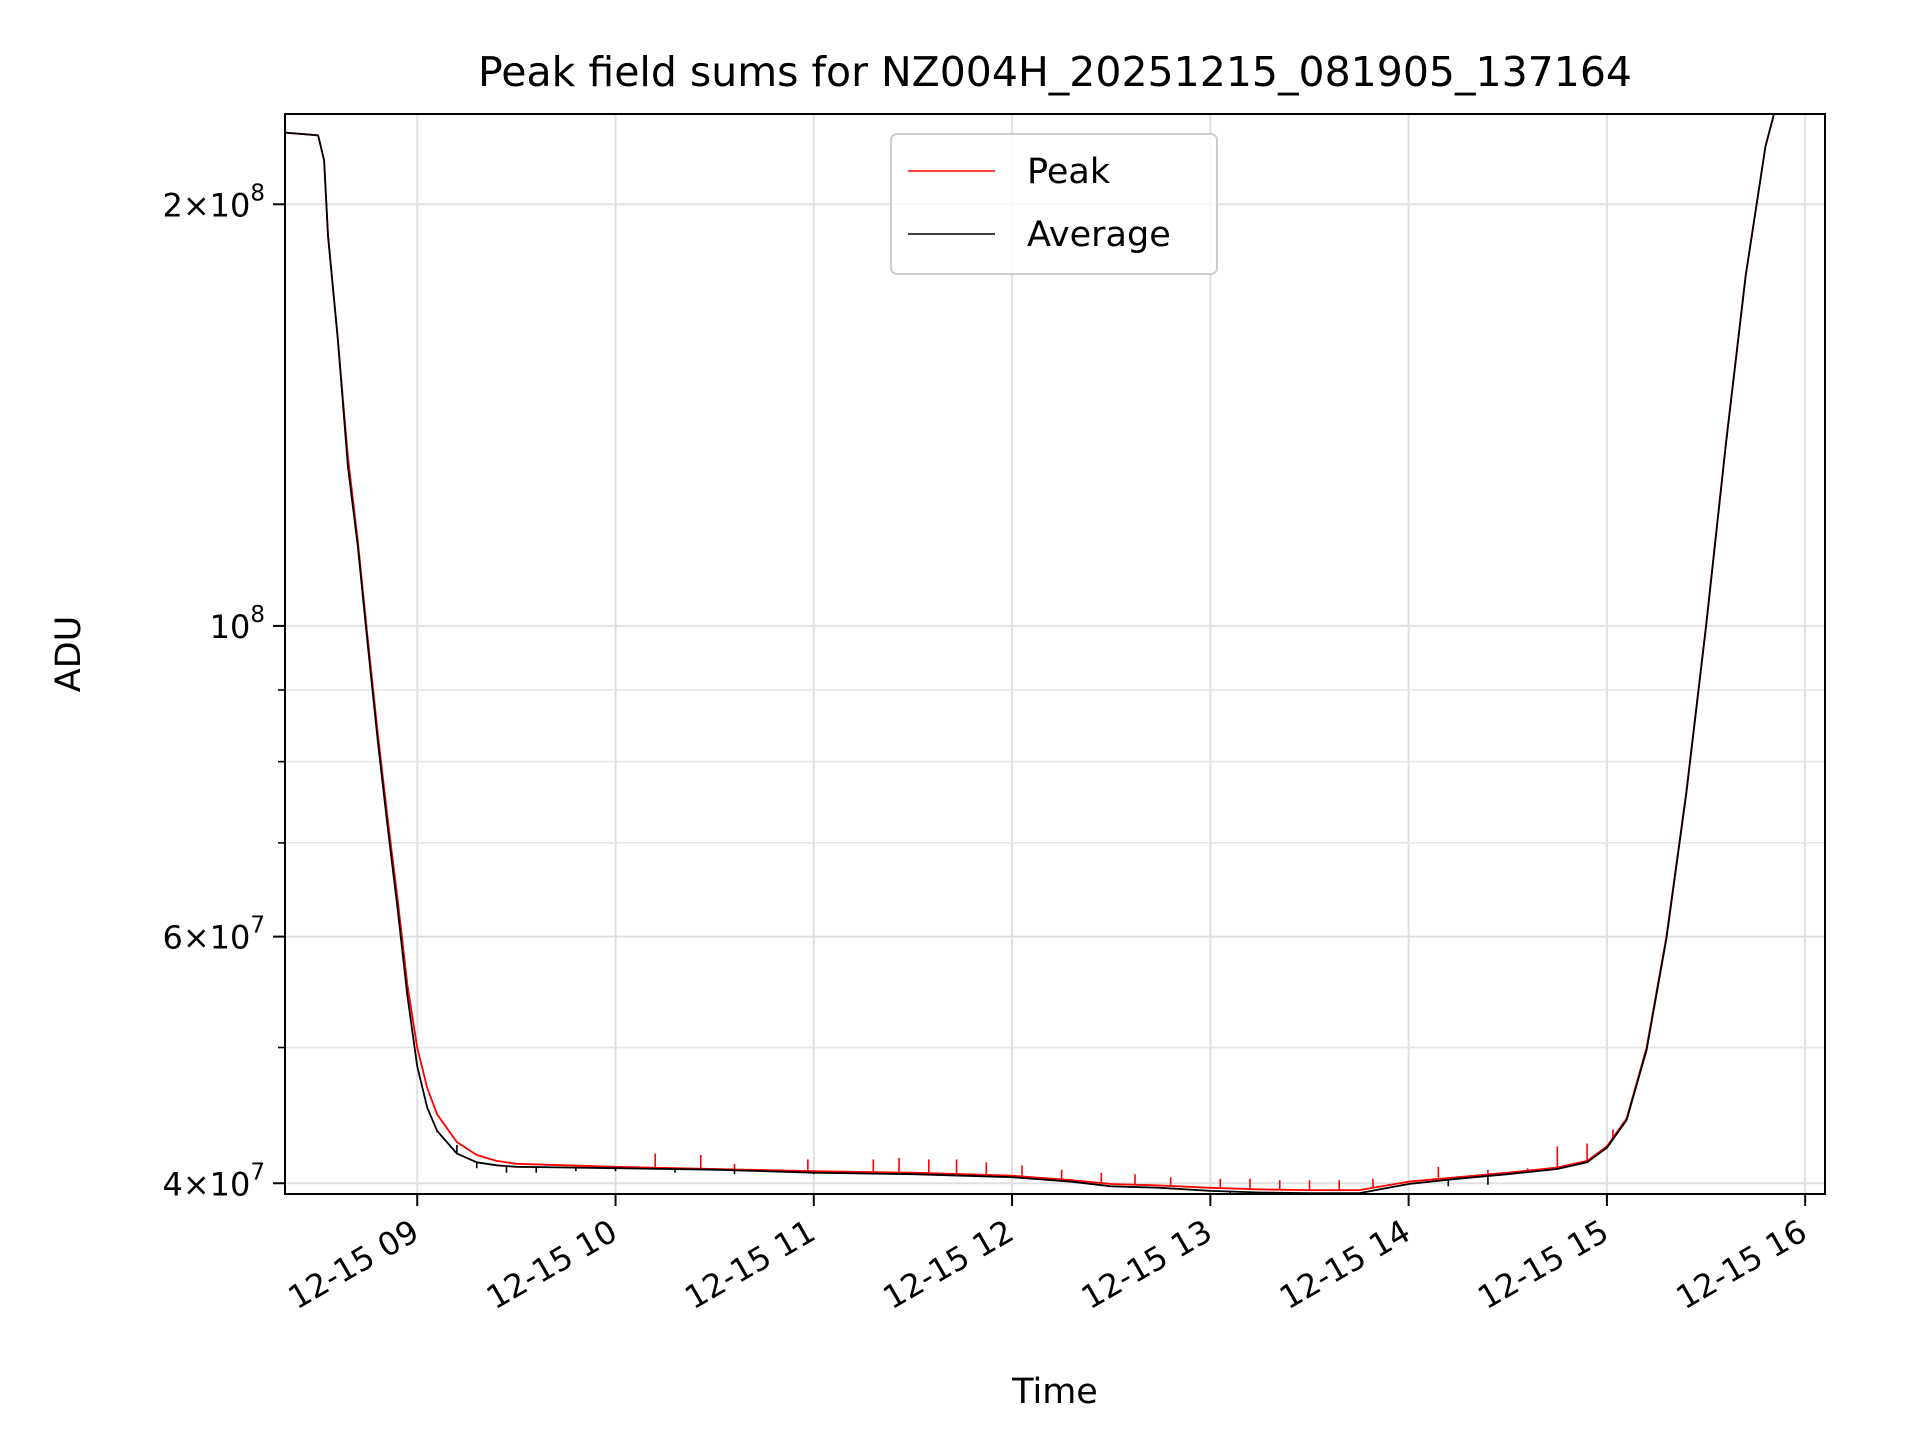 The image size is (1920, 1440). I want to click on y-axis-label: ADU, so click(69, 654).